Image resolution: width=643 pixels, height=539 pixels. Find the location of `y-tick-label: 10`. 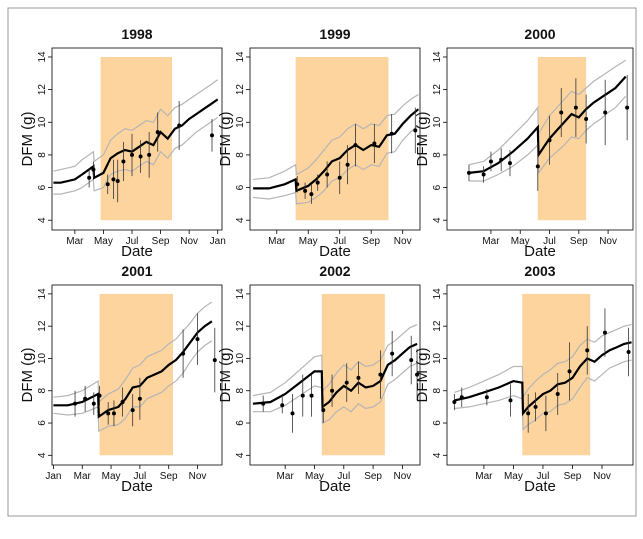

y-tick-label: 10 is located at coordinates (437, 122).